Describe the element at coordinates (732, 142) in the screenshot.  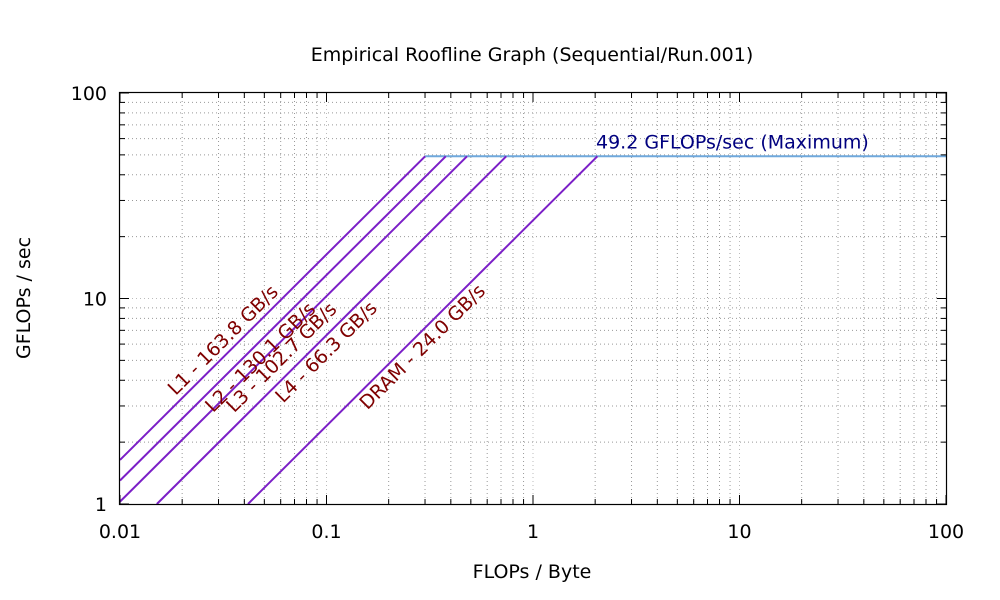
I see `compute-ceiling-label: 49.2 GFLOPs/sec (Maximum)` at that location.